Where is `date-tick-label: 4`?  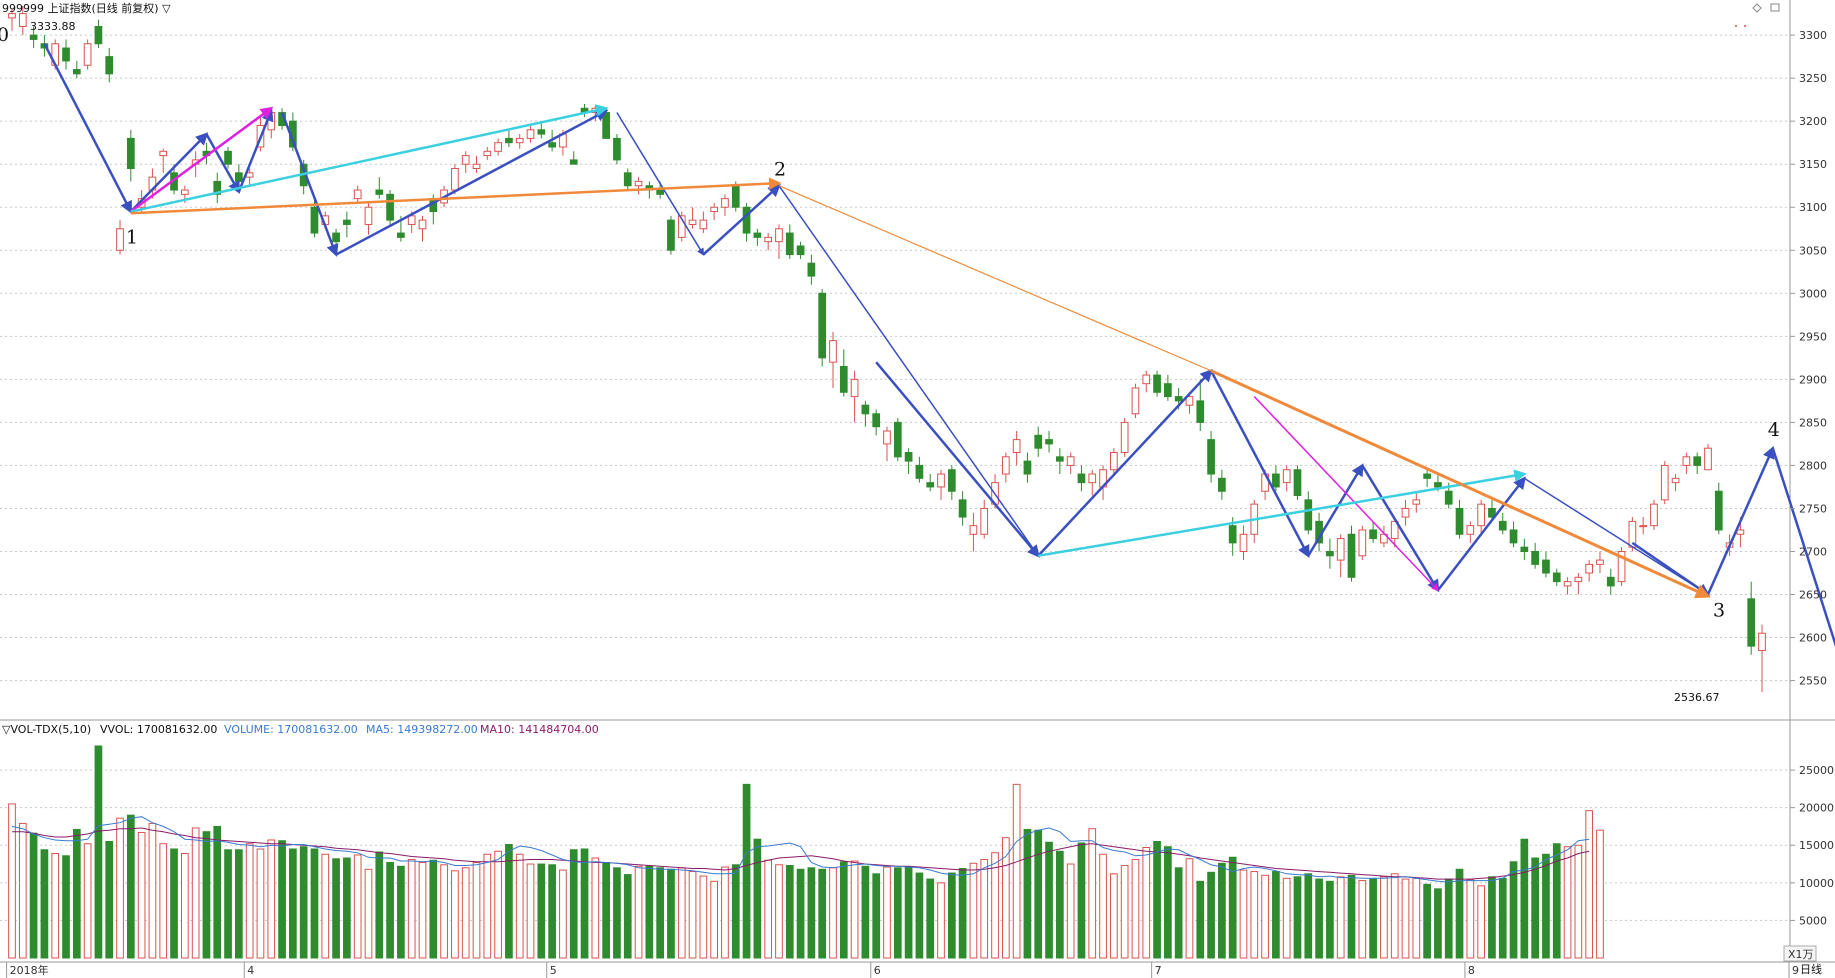
date-tick-label: 4 is located at coordinates (250, 970).